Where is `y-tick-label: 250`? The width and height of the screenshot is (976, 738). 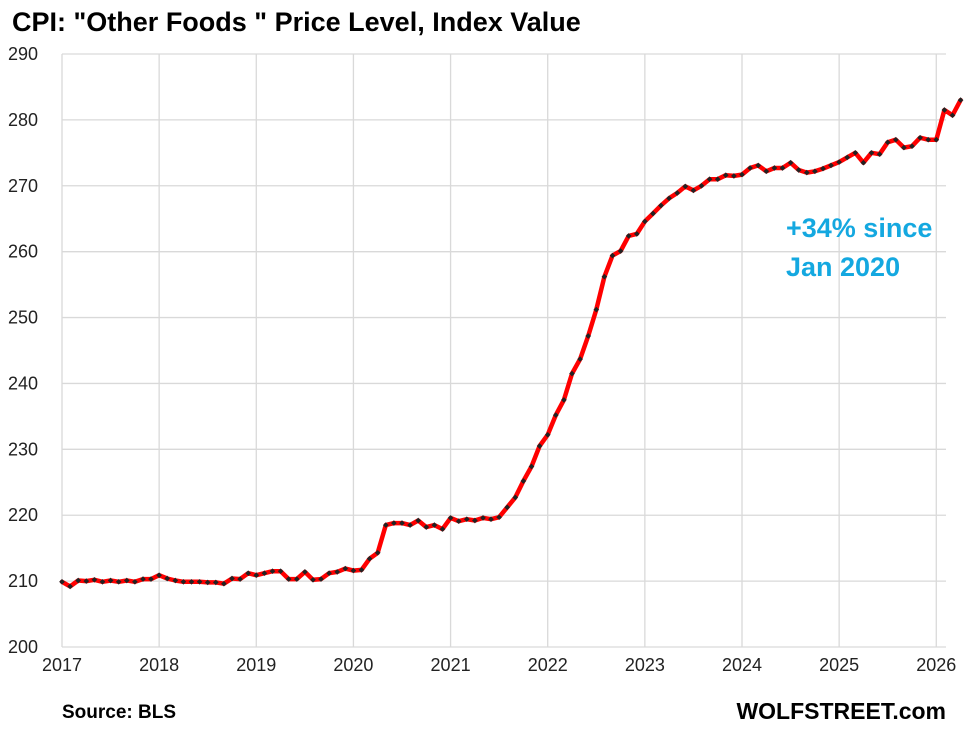
y-tick-label: 250 is located at coordinates (23, 318).